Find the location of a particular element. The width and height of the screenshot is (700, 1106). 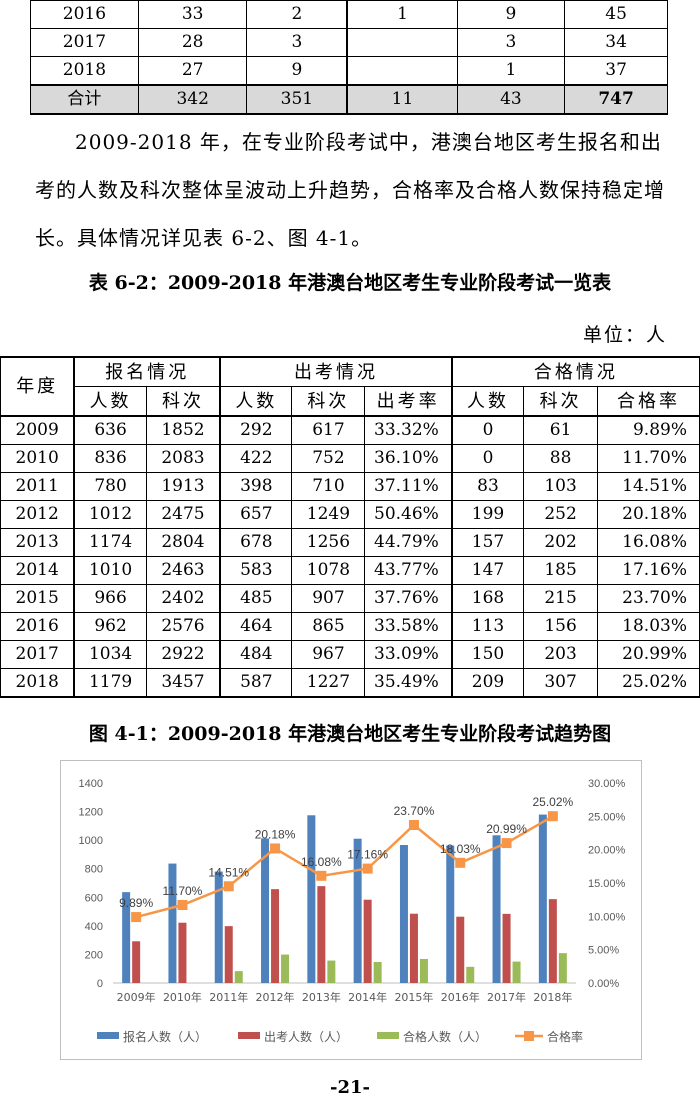

table-cell: 2475 is located at coordinates (183, 514).